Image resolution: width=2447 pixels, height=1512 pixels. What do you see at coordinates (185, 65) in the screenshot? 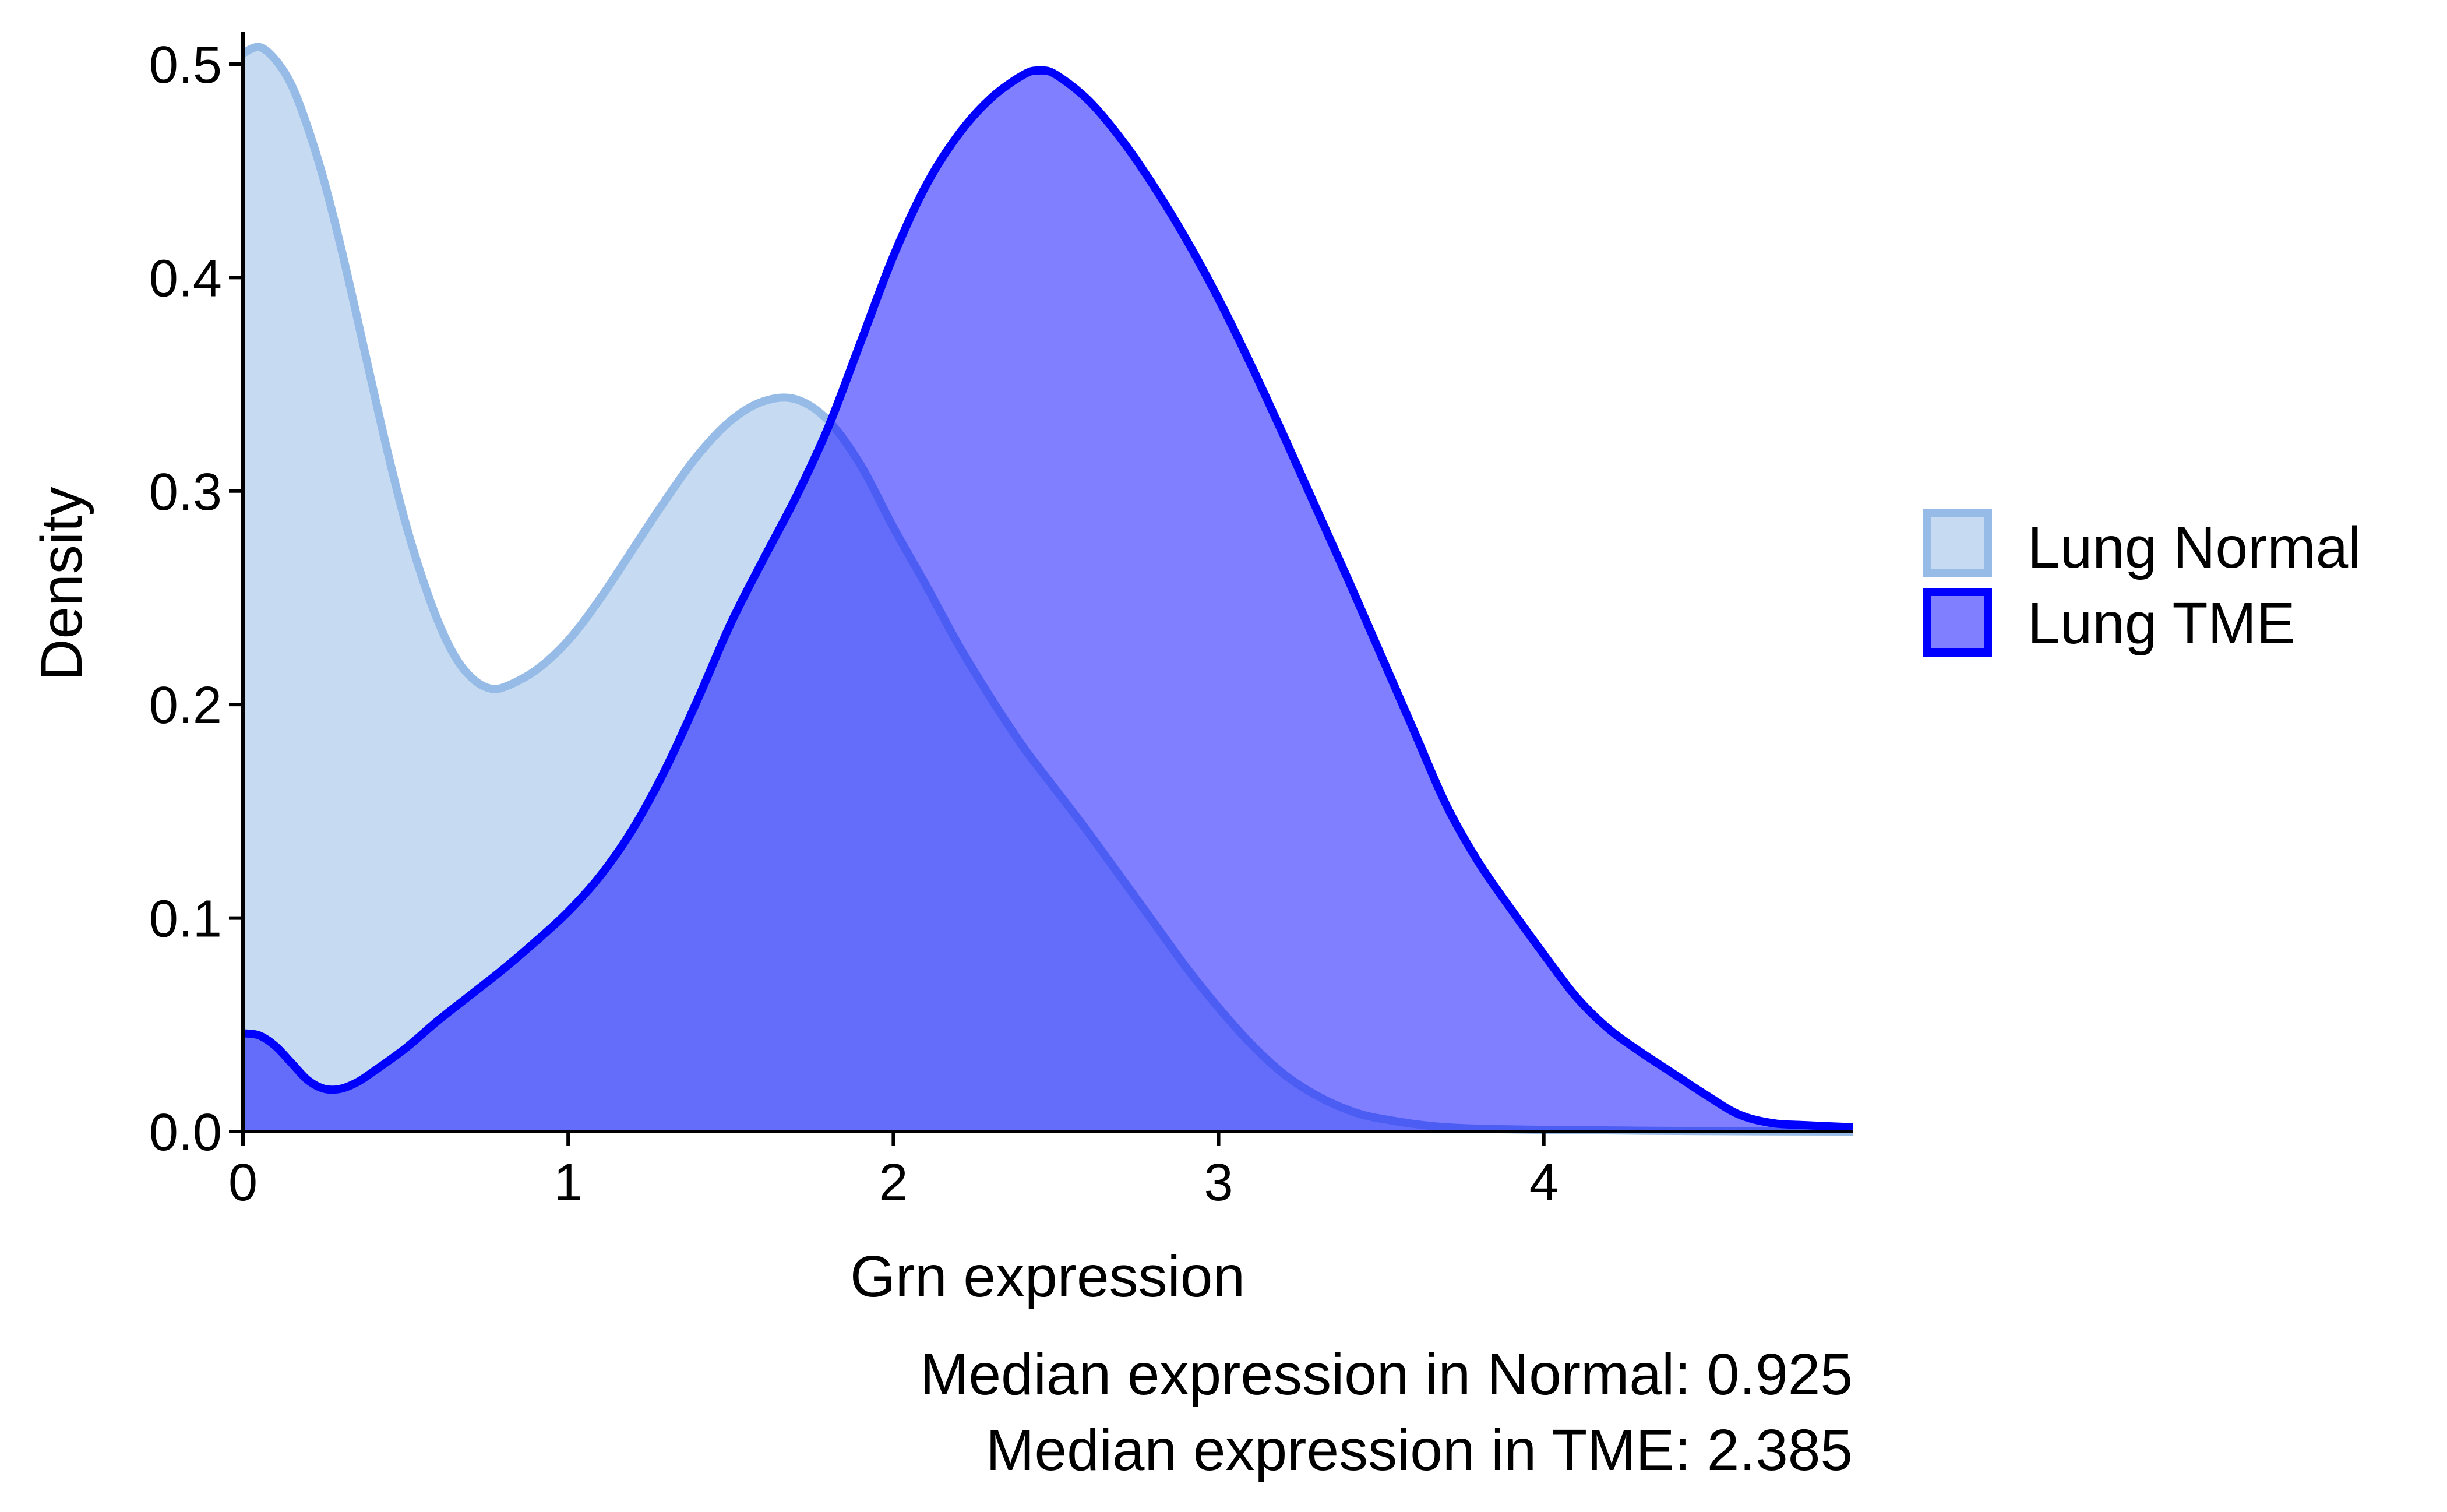
I see `y-tick-label: 0.5` at bounding box center [185, 65].